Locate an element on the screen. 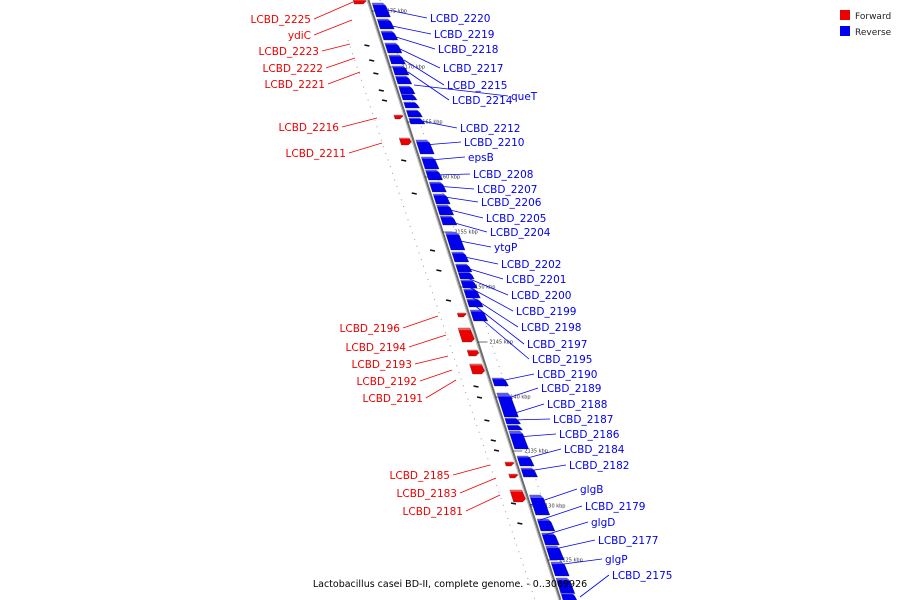 This screenshot has width=900, height=600. gene-label: glgP is located at coordinates (616, 560).